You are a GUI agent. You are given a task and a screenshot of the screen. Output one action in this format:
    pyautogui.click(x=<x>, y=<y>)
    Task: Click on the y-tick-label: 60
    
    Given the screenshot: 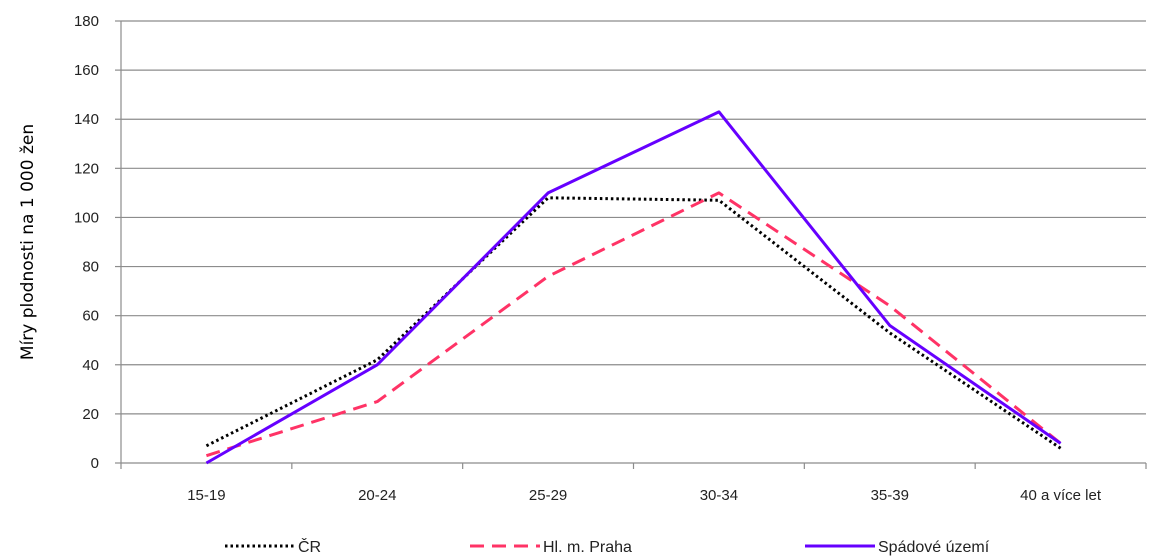 What is the action you would take?
    pyautogui.click(x=90, y=316)
    